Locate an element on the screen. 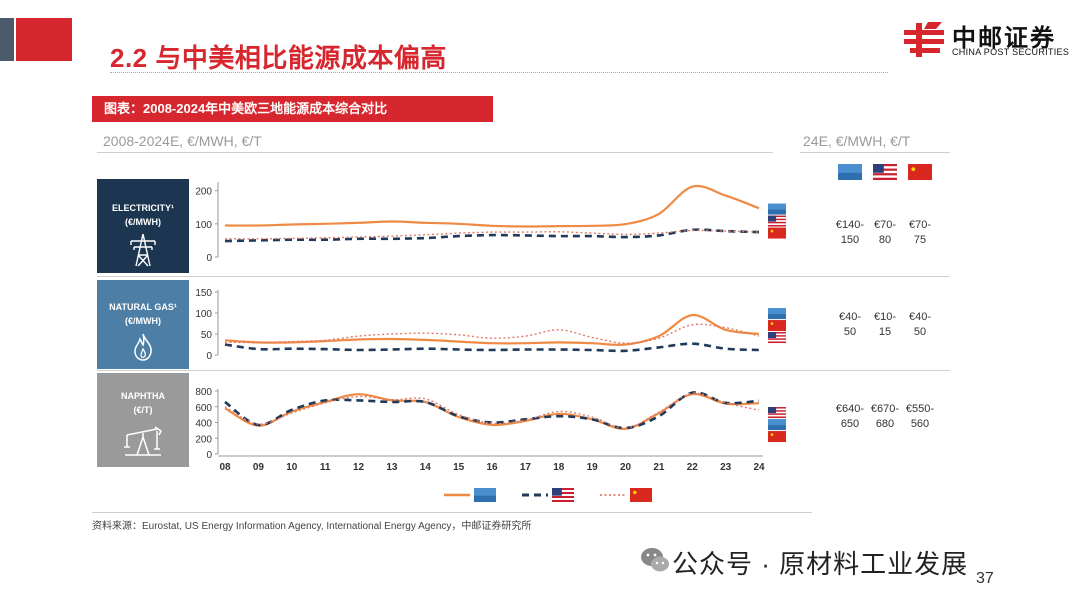  range-cell: €670- 680 is located at coordinates (885, 417).